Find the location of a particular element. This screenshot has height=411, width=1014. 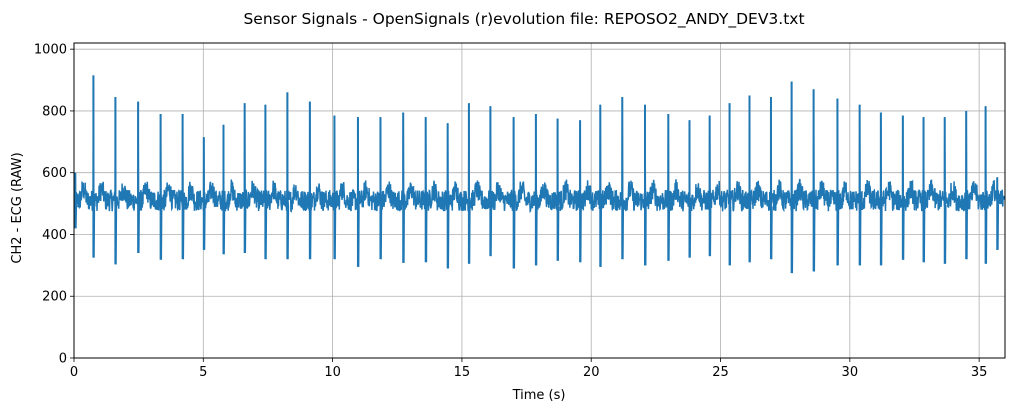

x-tick-label: 0 is located at coordinates (74, 372).